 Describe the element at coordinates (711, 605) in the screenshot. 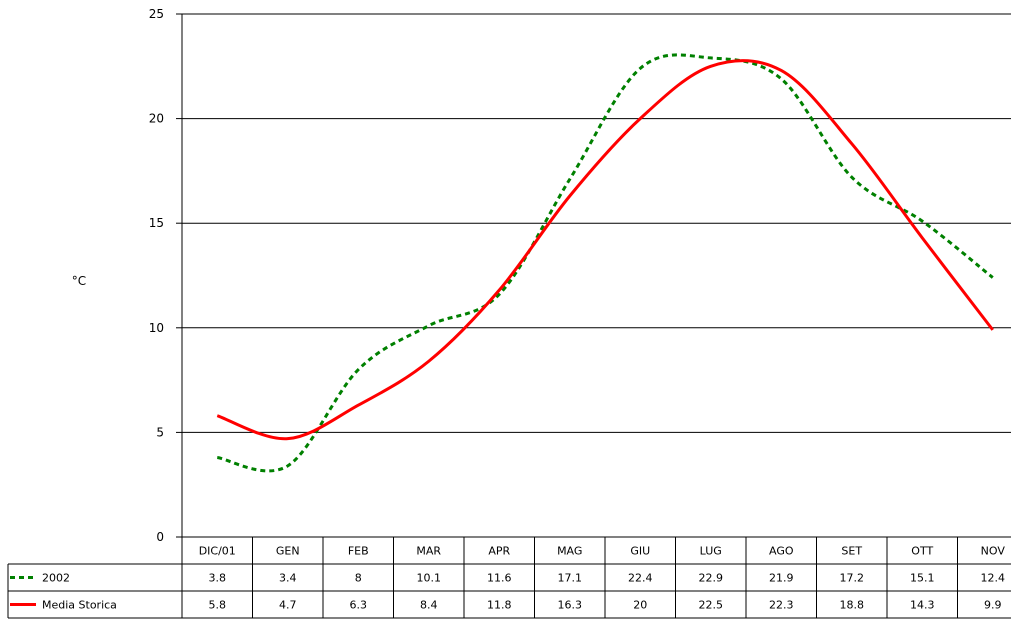

I see `data-cell: 22.5` at that location.